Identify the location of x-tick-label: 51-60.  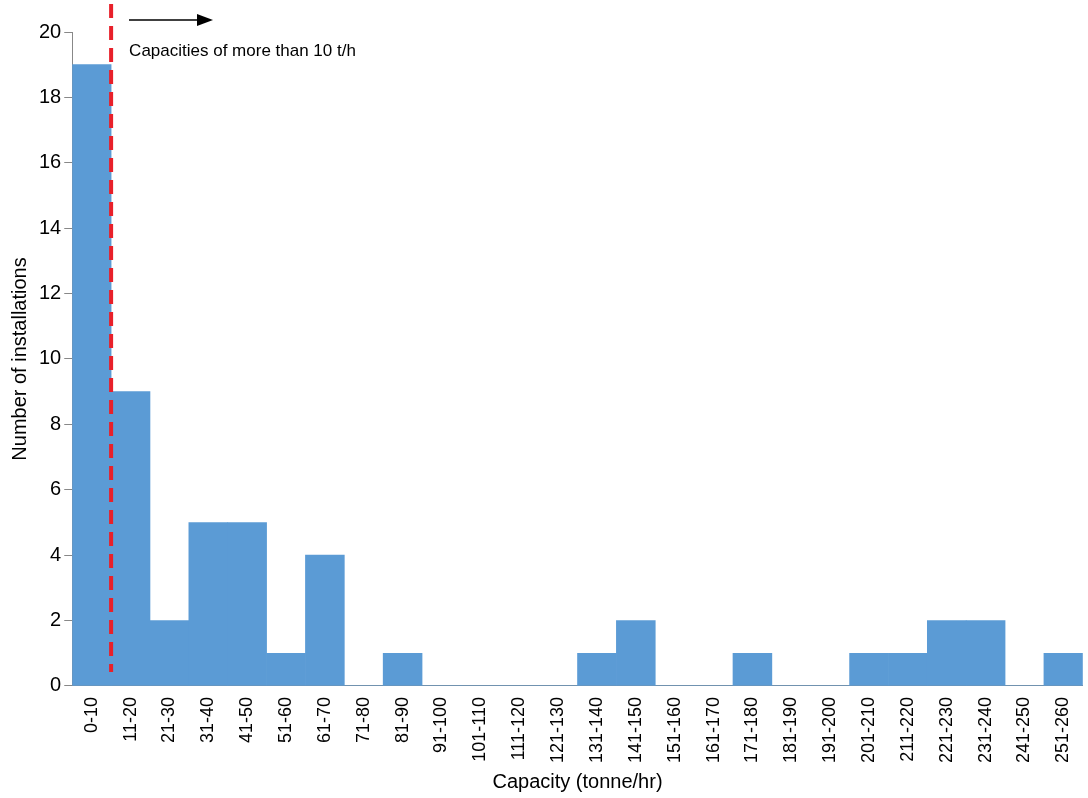
(284, 719).